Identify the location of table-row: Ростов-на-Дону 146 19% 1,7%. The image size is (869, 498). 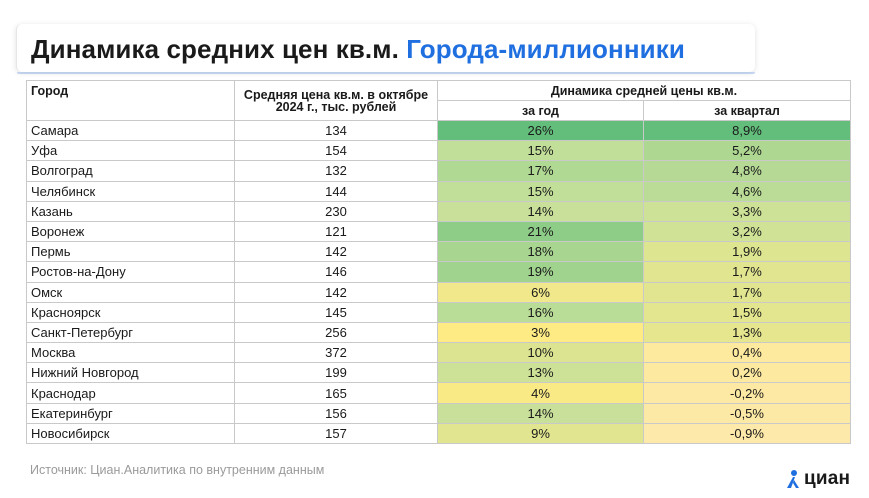
(438, 272).